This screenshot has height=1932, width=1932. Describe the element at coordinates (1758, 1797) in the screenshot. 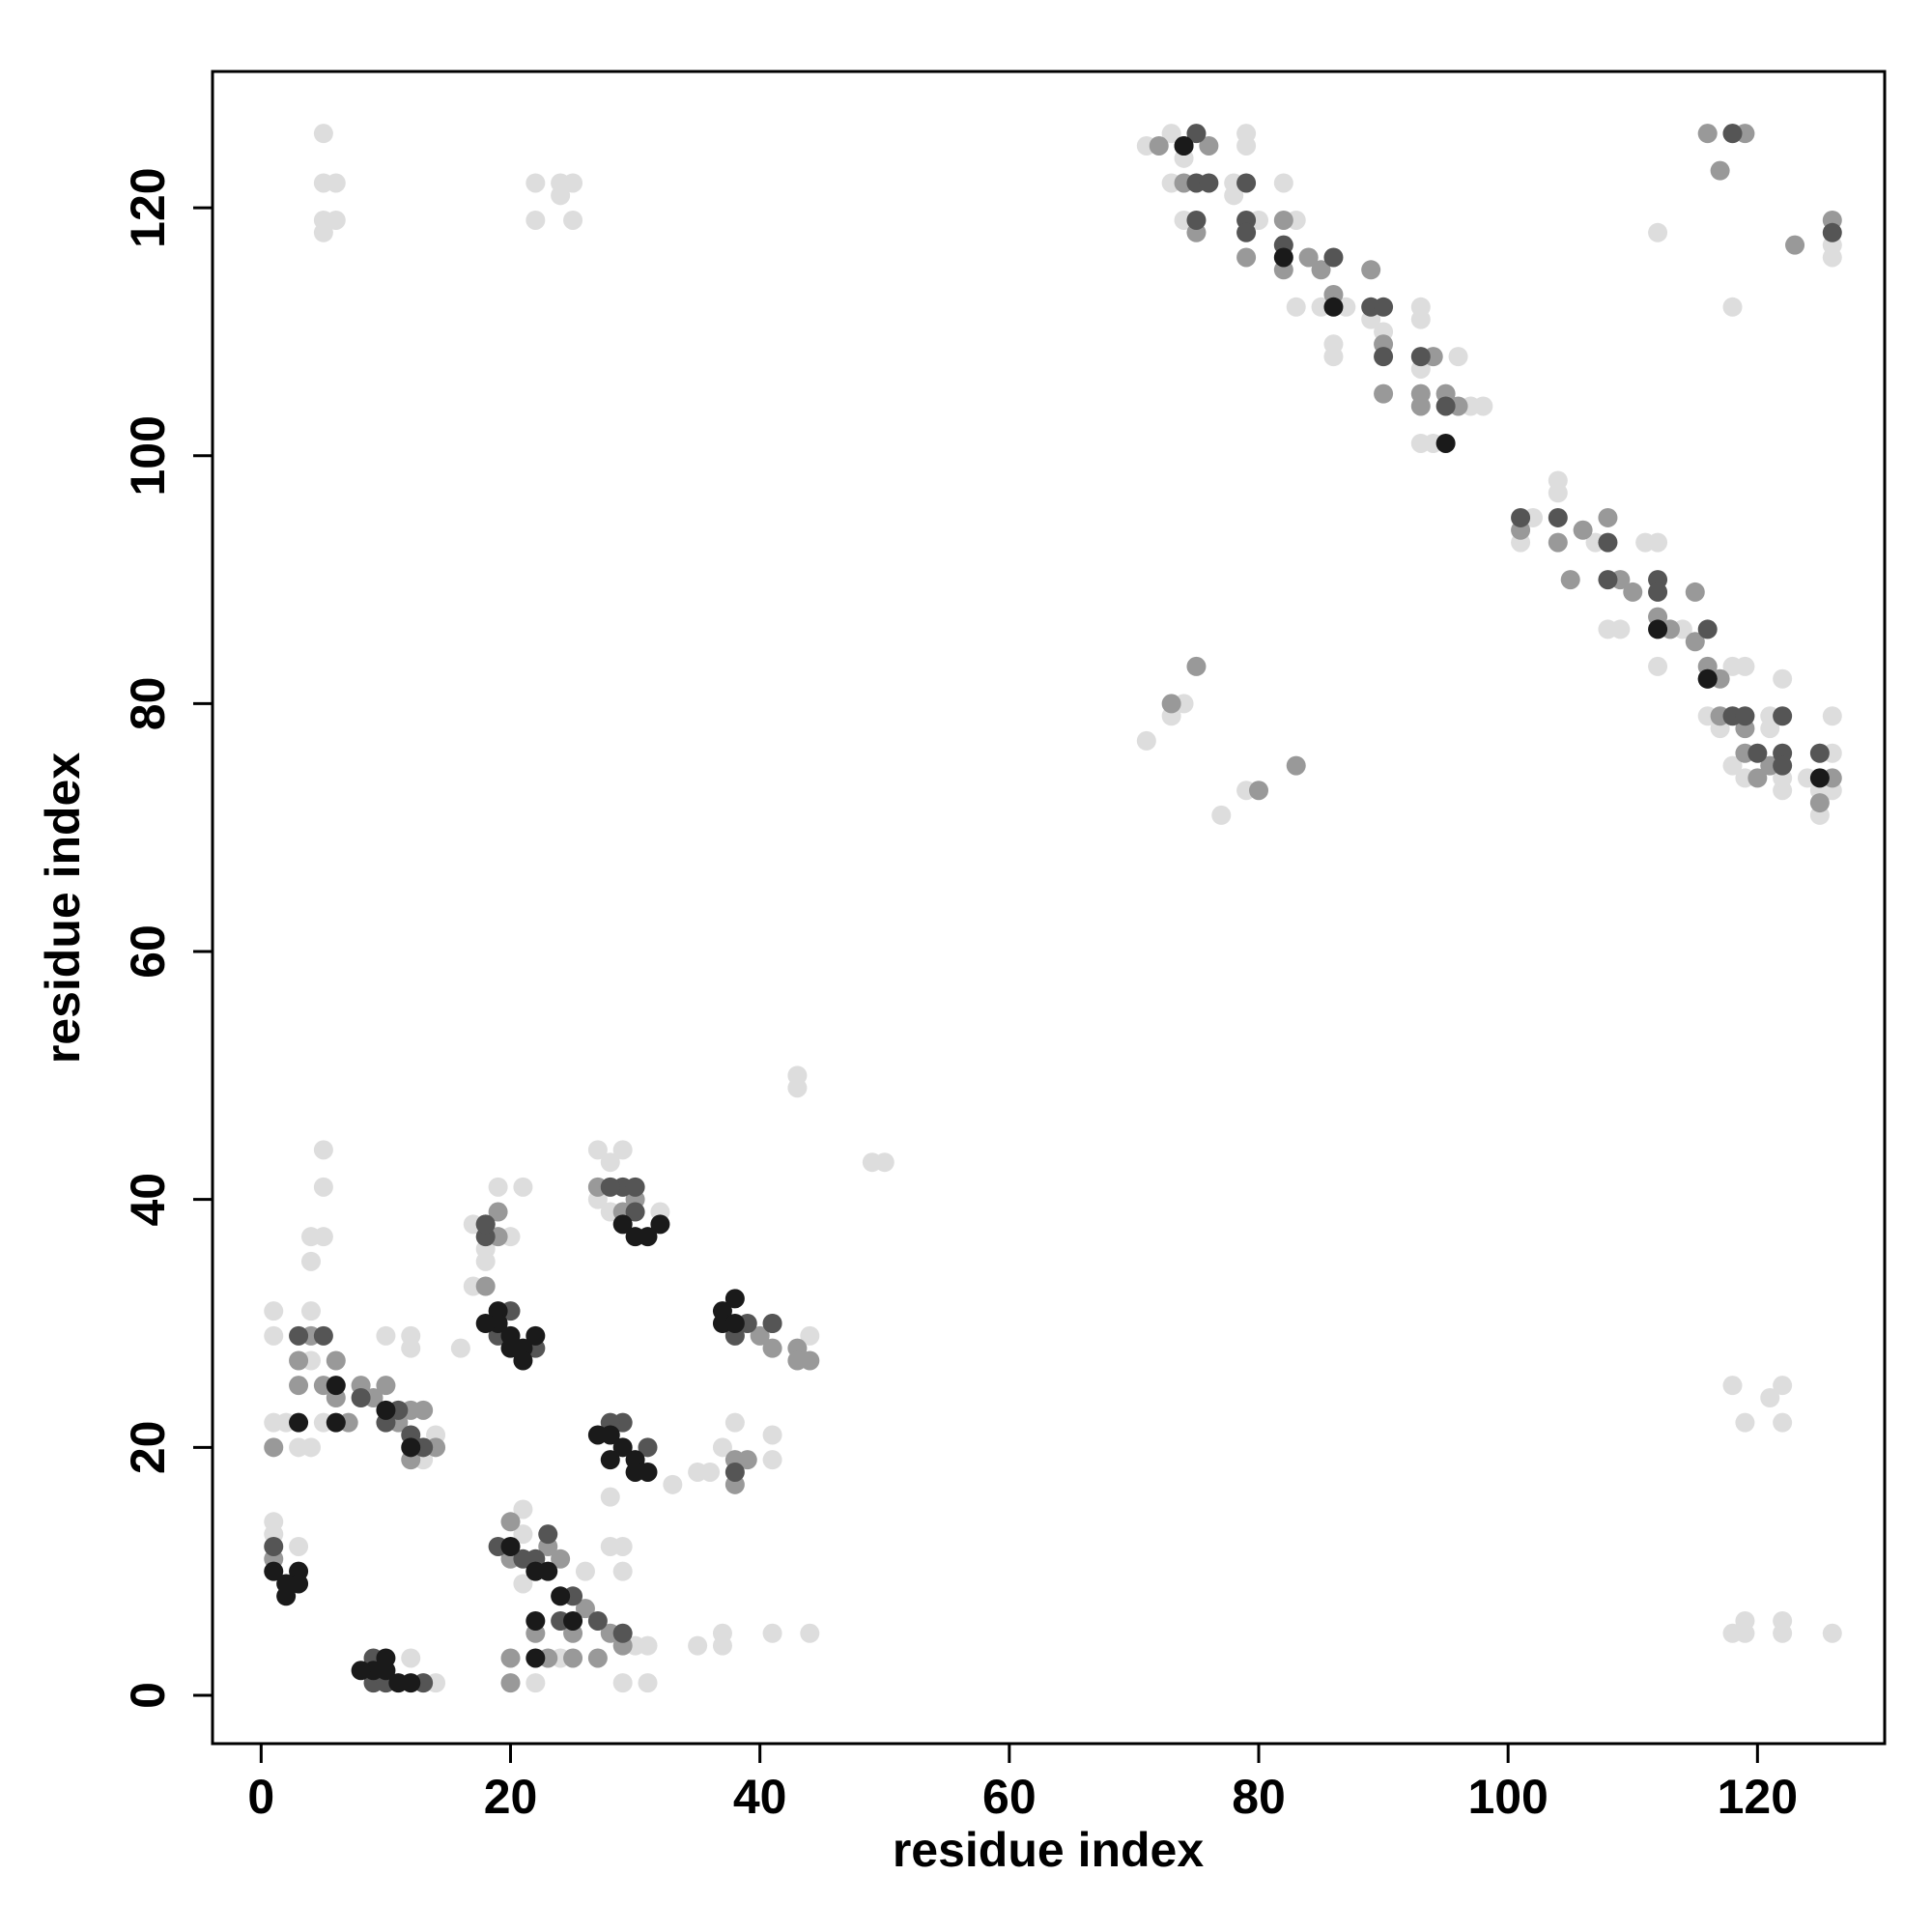

I see `x-tick-label: 120` at that location.